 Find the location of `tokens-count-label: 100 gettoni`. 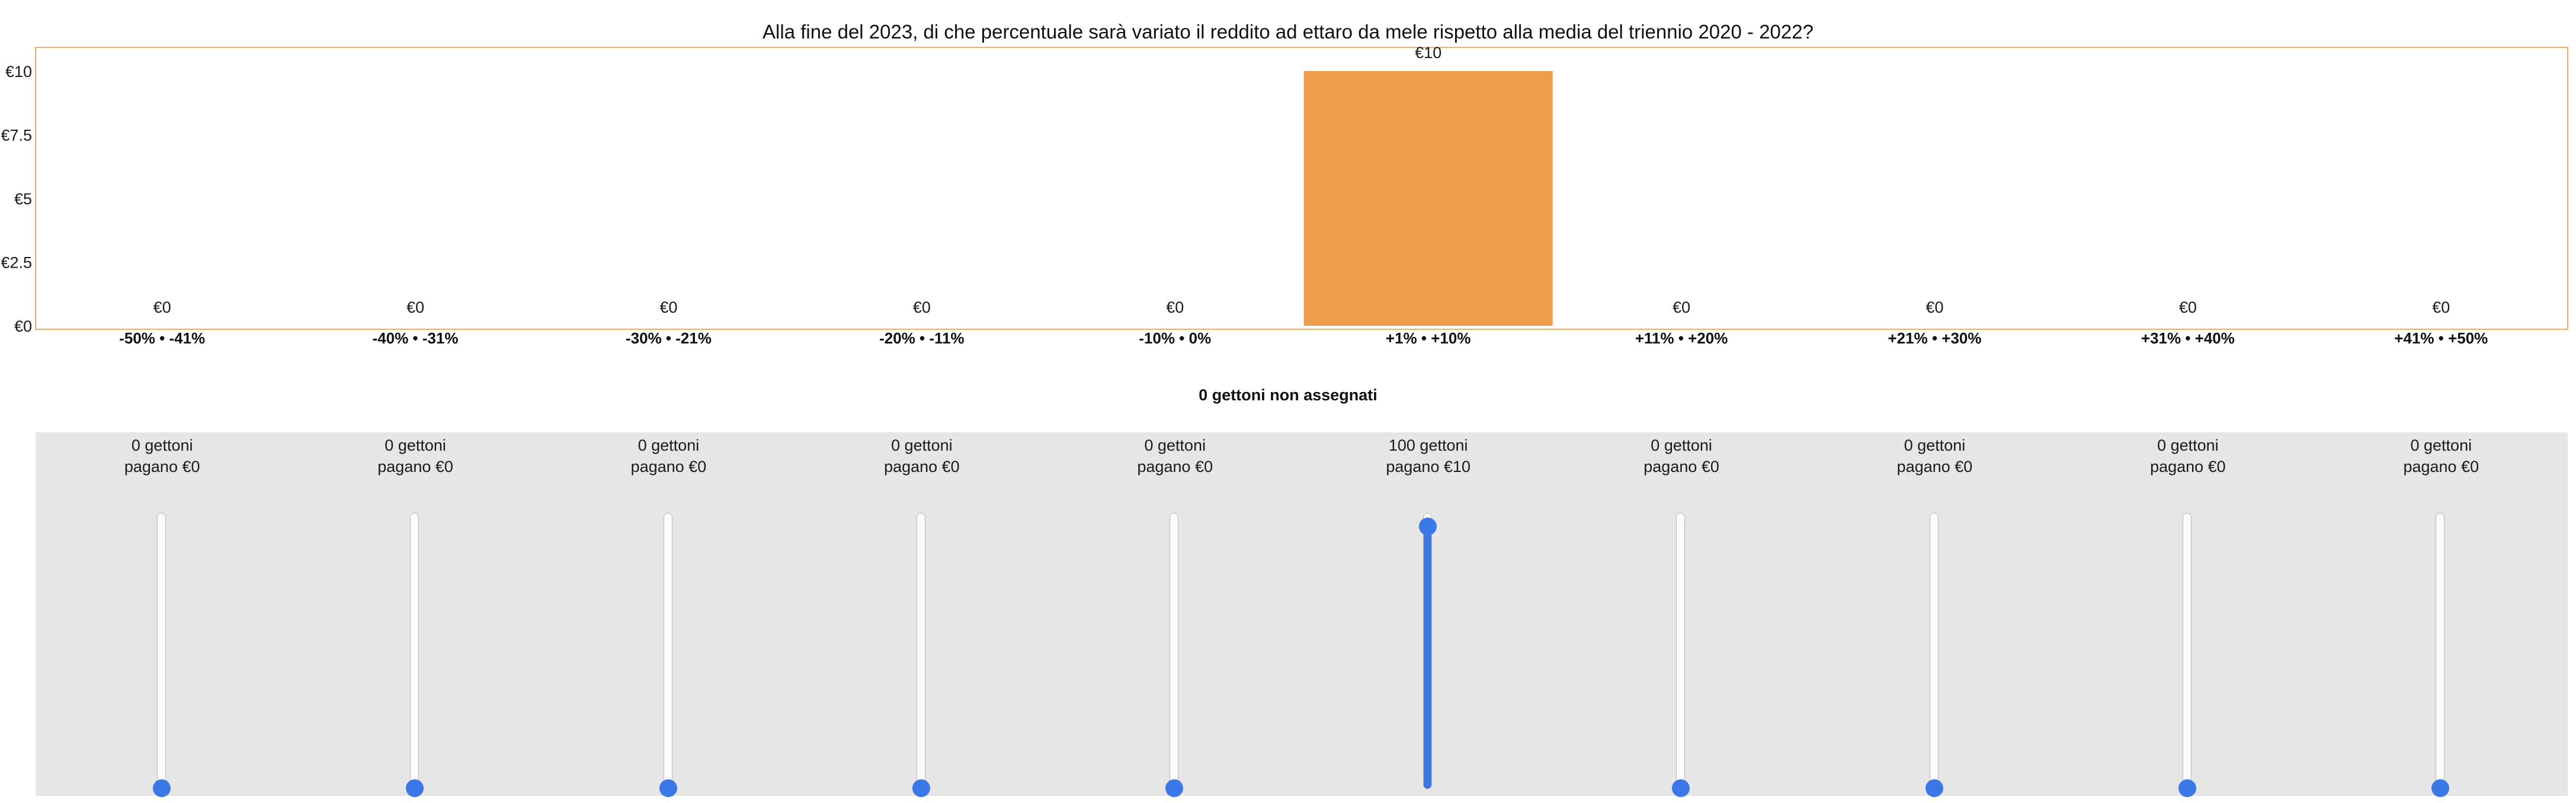

tokens-count-label: 100 gettoni is located at coordinates (1428, 445).